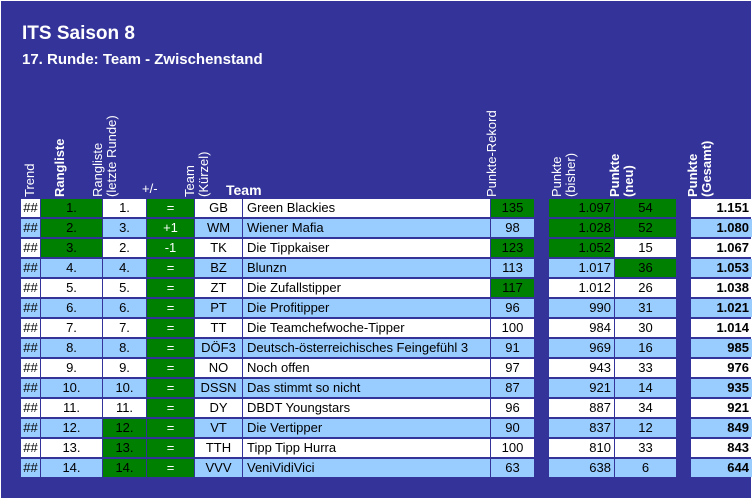  I want to click on points-previous-cell: 990, so click(582, 308).